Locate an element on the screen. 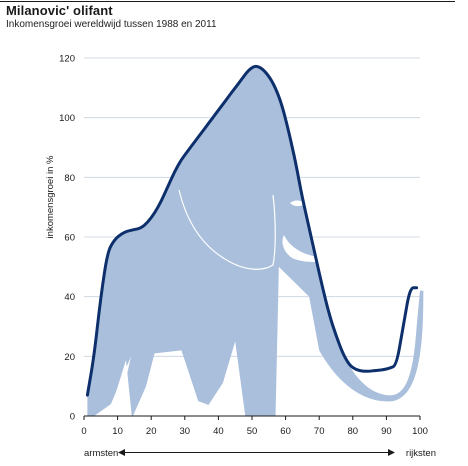 The height and width of the screenshot is (466, 468). x-tick-label: 40 is located at coordinates (218, 431).